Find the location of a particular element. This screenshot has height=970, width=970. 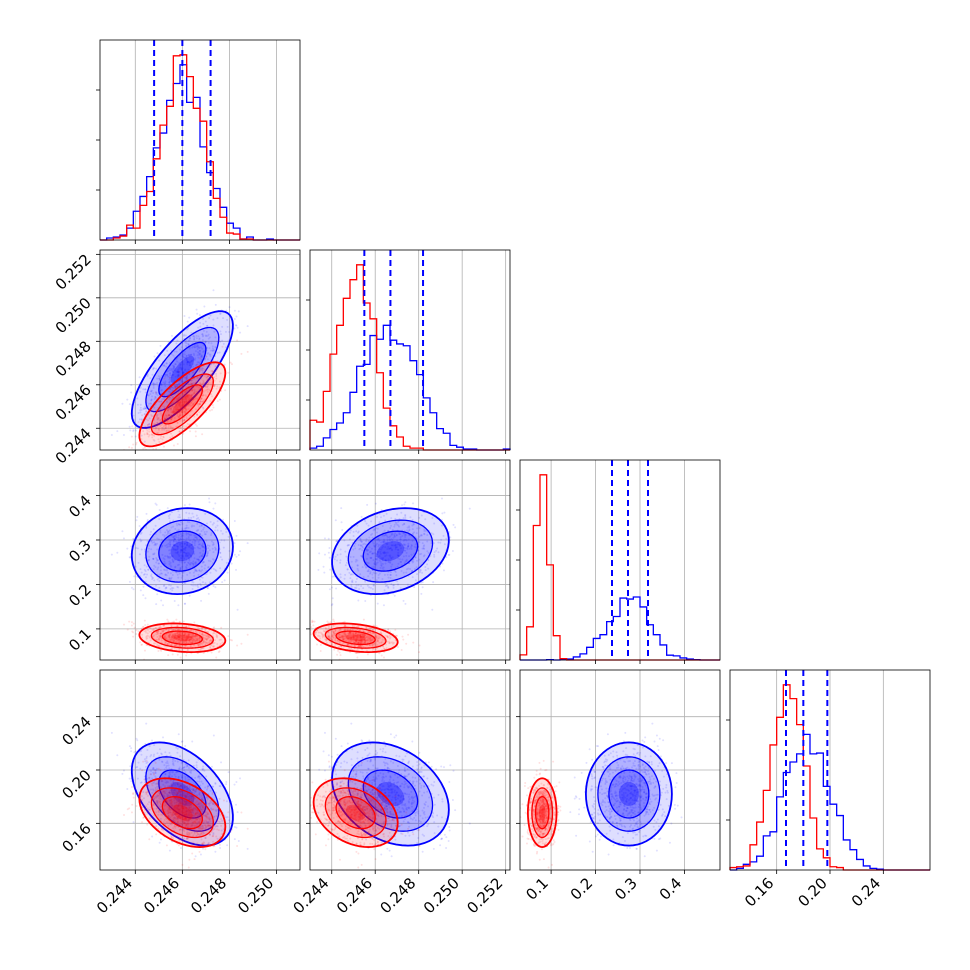

y-tick-label: 0.2 is located at coordinates (80, 596).